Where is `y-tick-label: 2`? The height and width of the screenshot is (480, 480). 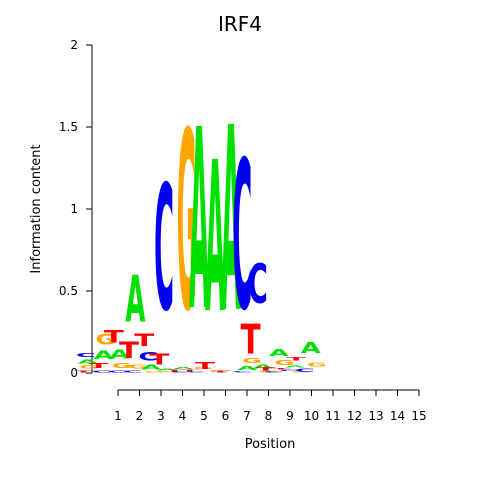
y-tick-label: 2 is located at coordinates (74, 45).